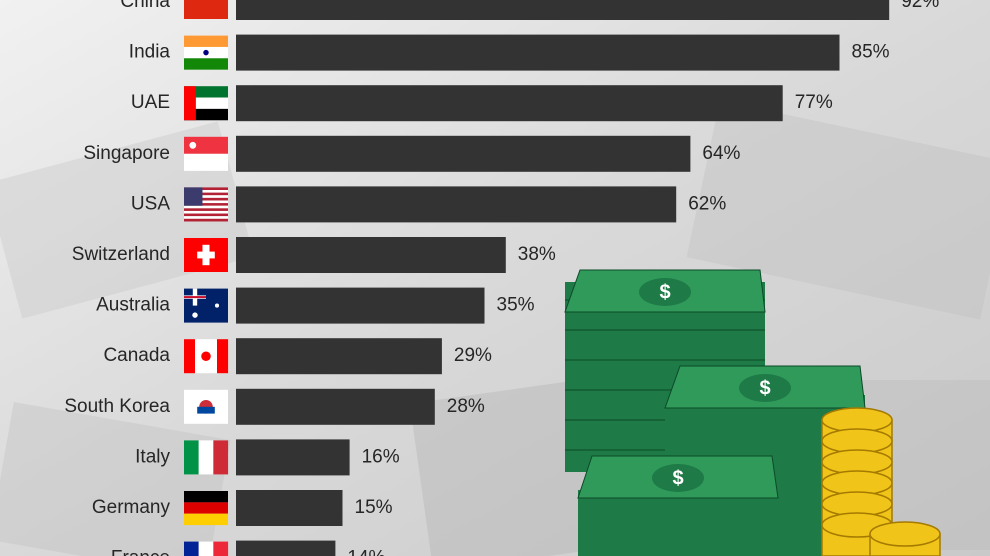 The image size is (990, 556). Describe the element at coordinates (145, 6) in the screenshot. I see `category-label: China` at that location.